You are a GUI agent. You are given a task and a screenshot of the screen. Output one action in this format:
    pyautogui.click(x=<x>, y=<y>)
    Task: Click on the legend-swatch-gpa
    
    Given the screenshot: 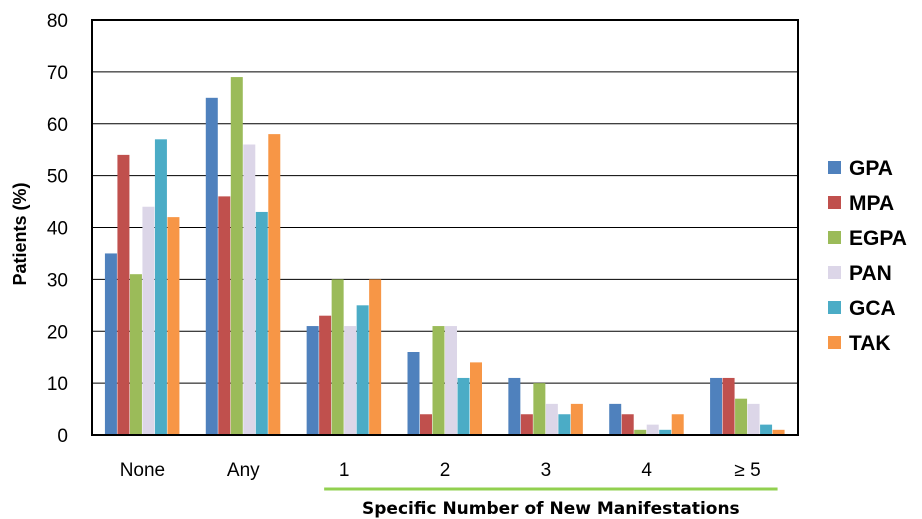 What is the action you would take?
    pyautogui.click(x=834, y=167)
    